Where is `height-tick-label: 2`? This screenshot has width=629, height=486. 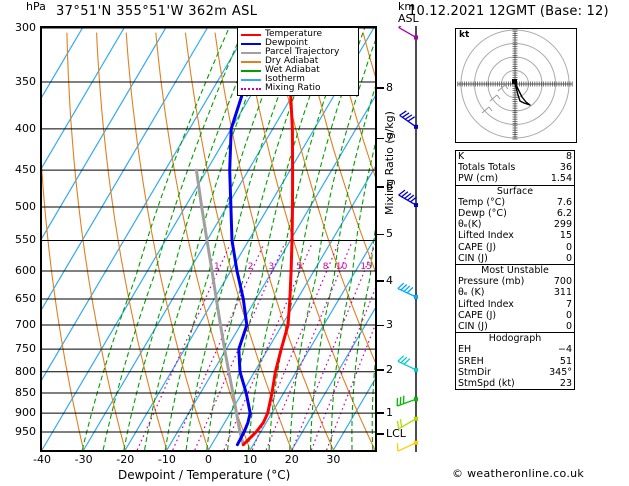
height-tick-label: 2 is located at coordinates (389, 369).